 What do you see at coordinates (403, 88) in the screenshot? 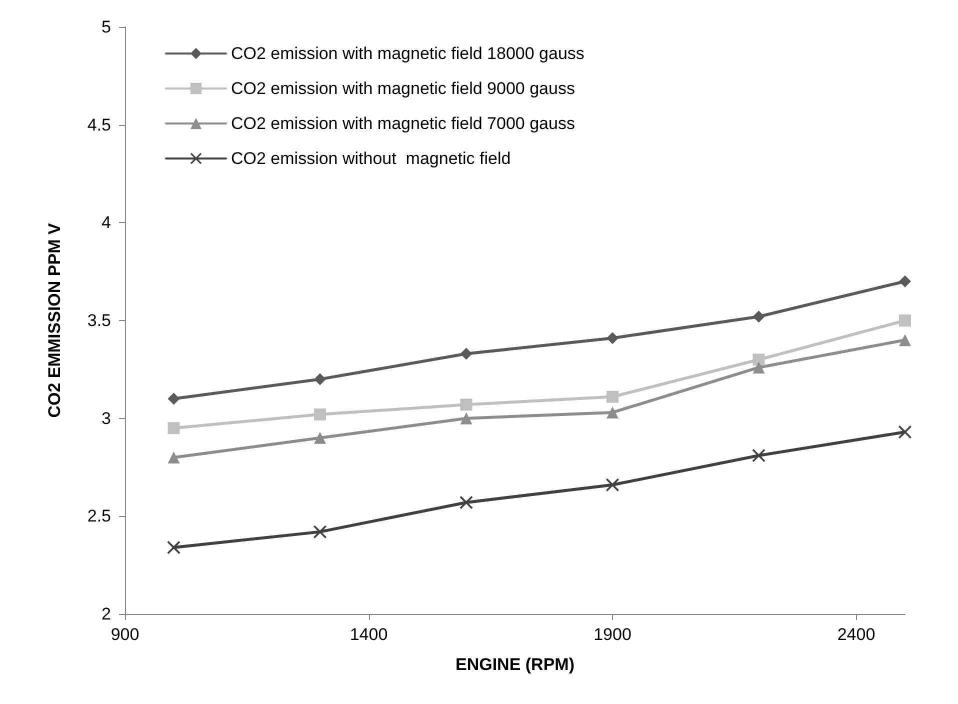
I see `legend-label: CO2 emission with magnetic field 9000 gauss` at bounding box center [403, 88].